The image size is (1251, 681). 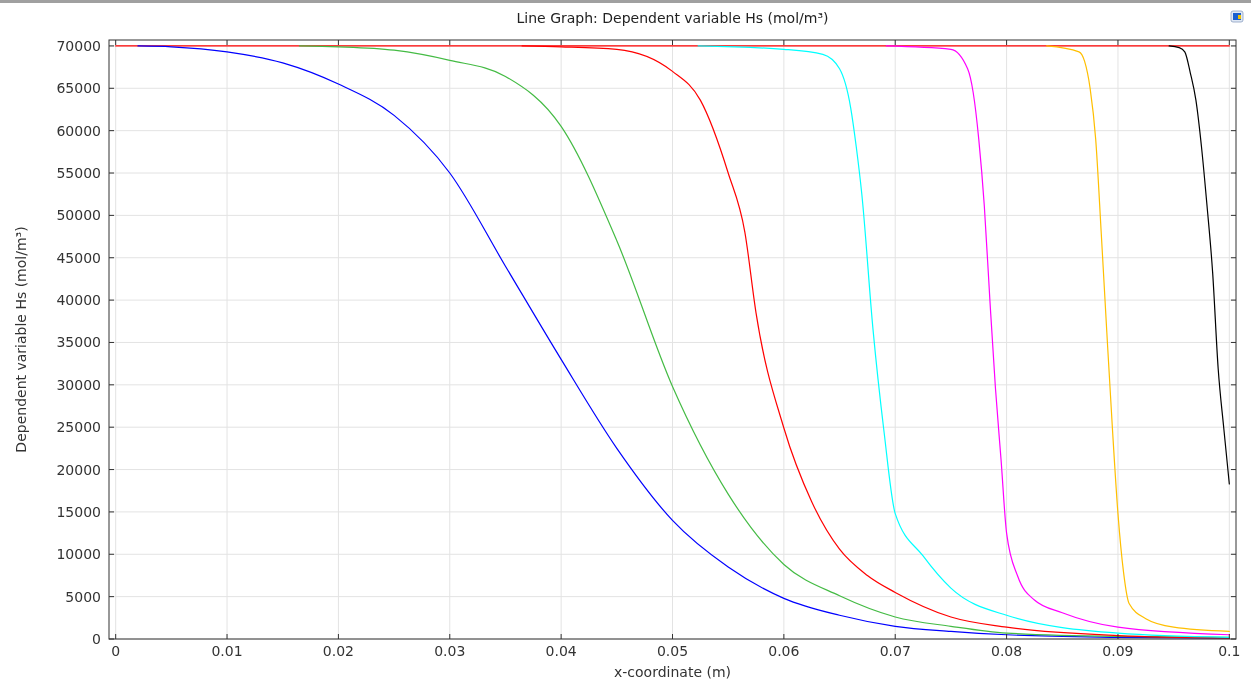 I want to click on y-tick-label: 5000, so click(x=83, y=596).